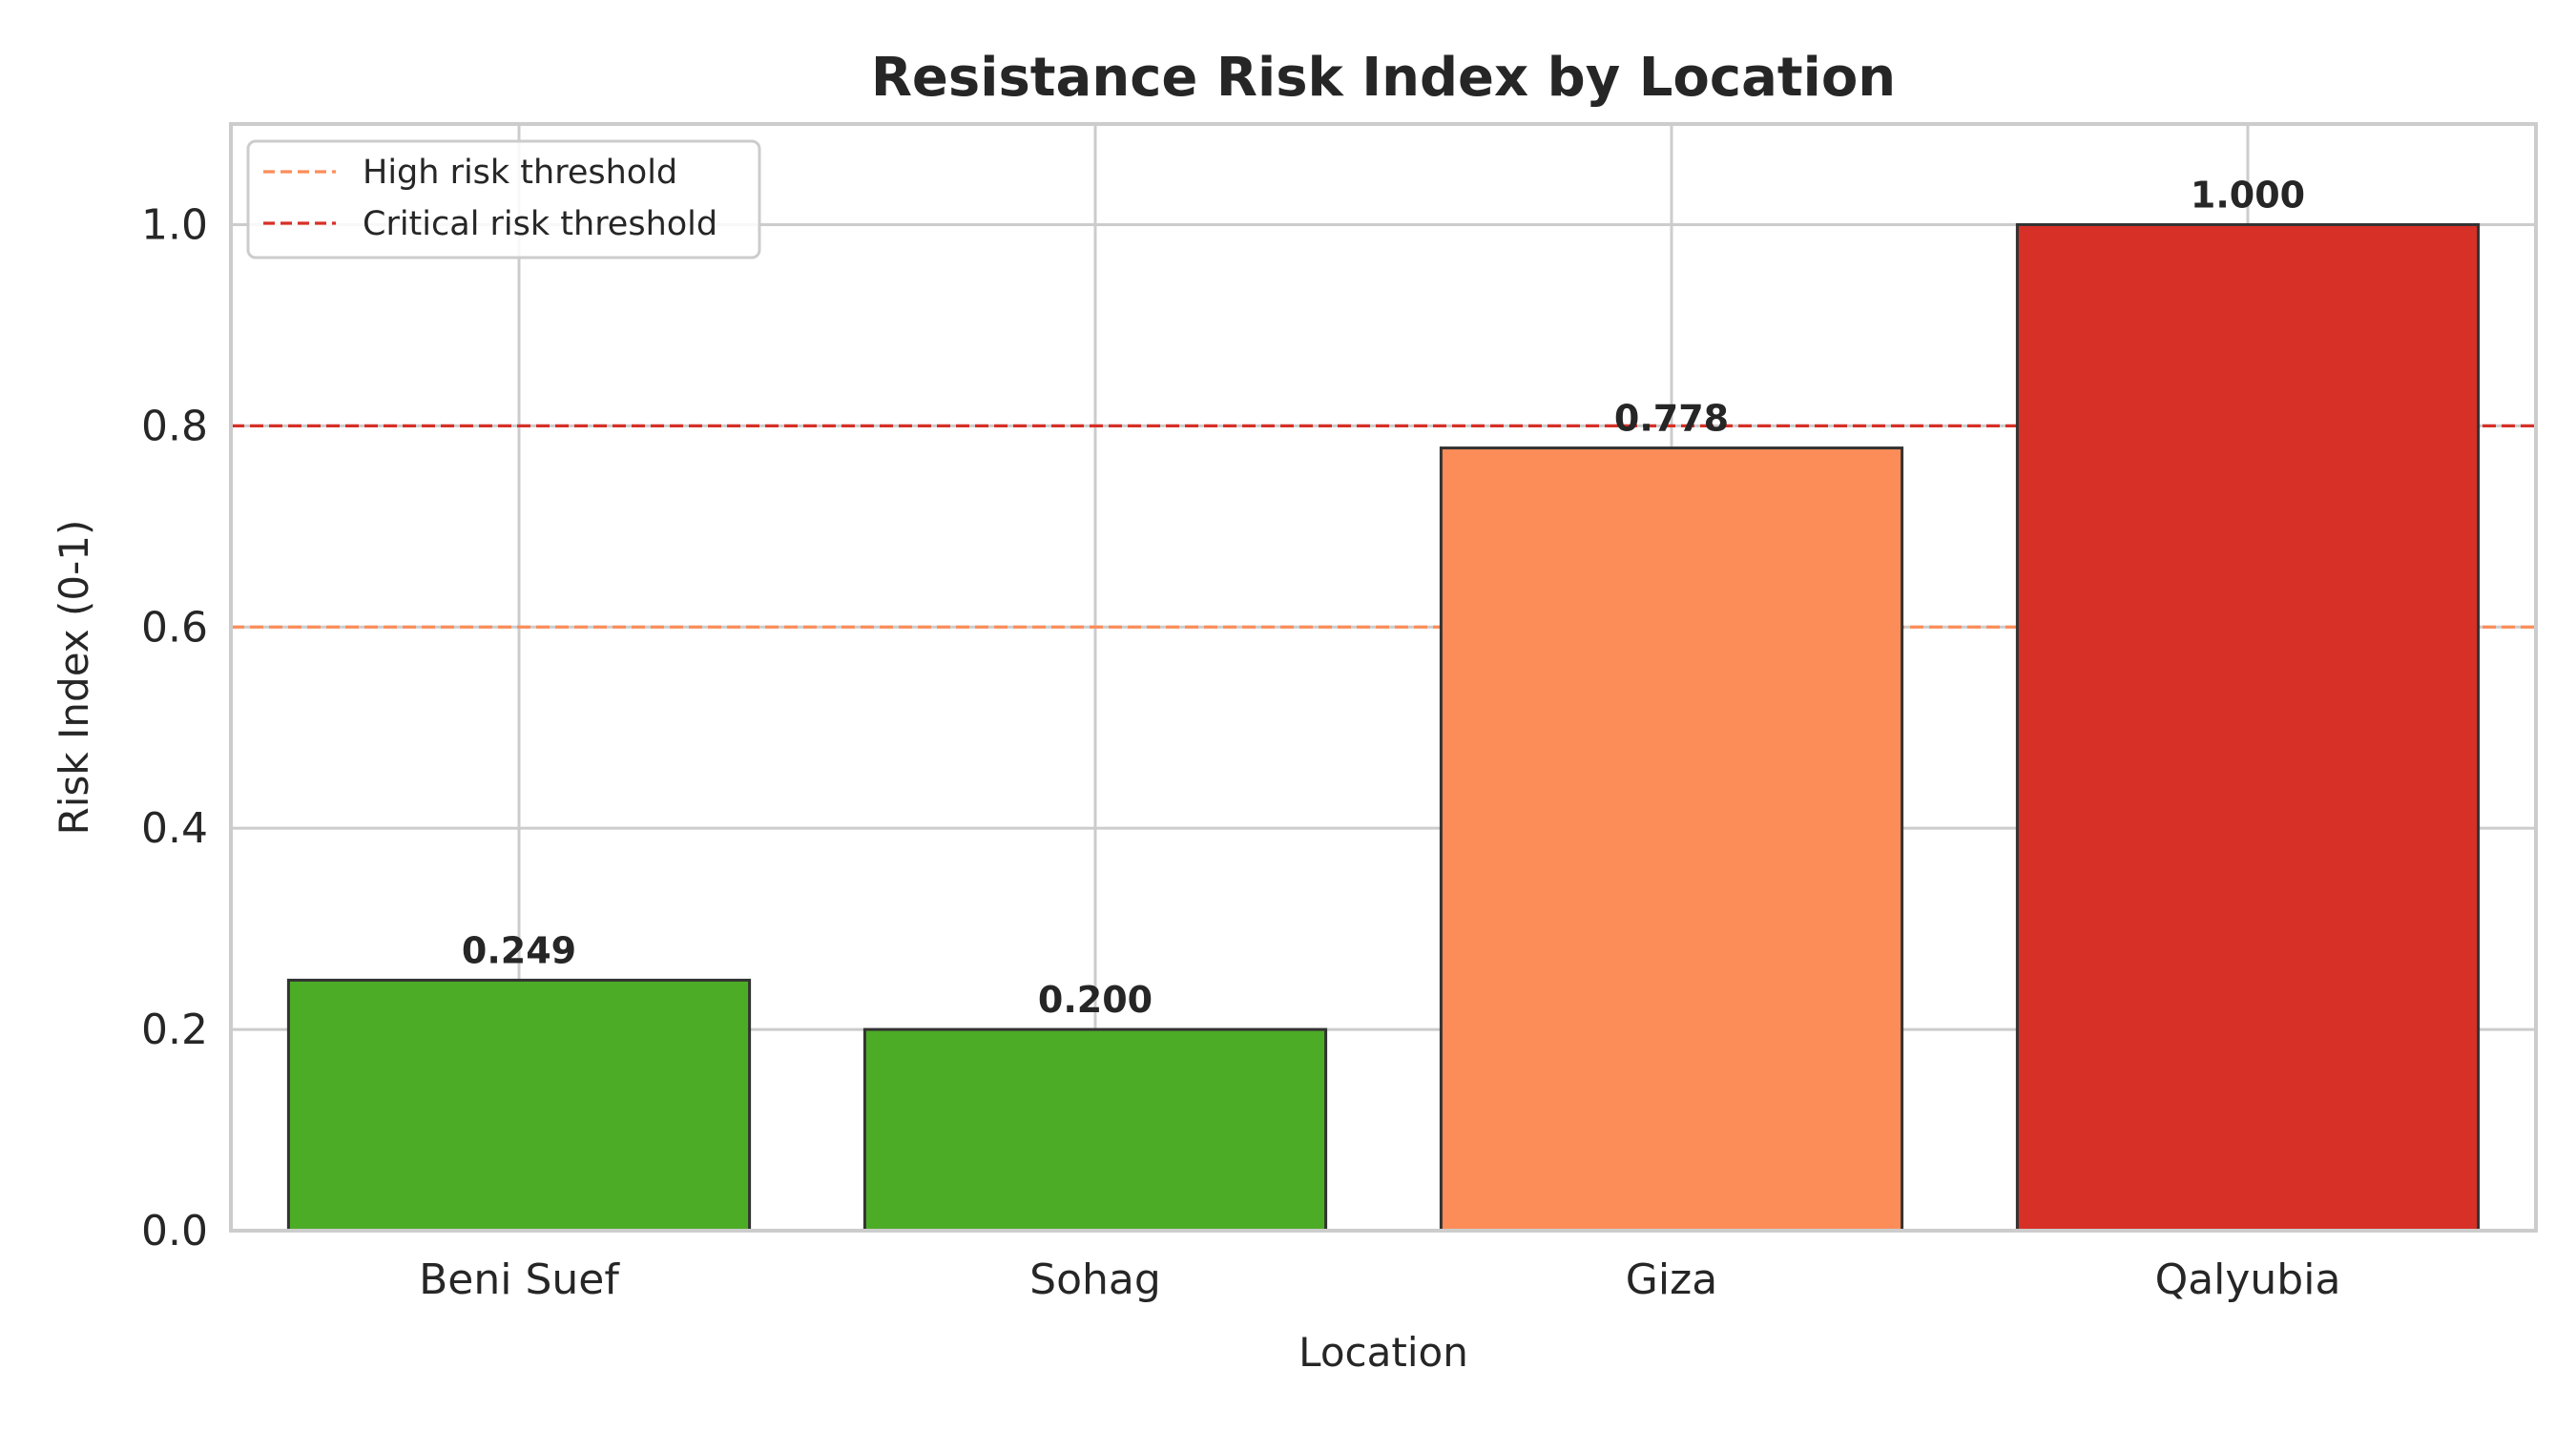  What do you see at coordinates (1095, 1000) in the screenshot?
I see `data-label: 0.200` at bounding box center [1095, 1000].